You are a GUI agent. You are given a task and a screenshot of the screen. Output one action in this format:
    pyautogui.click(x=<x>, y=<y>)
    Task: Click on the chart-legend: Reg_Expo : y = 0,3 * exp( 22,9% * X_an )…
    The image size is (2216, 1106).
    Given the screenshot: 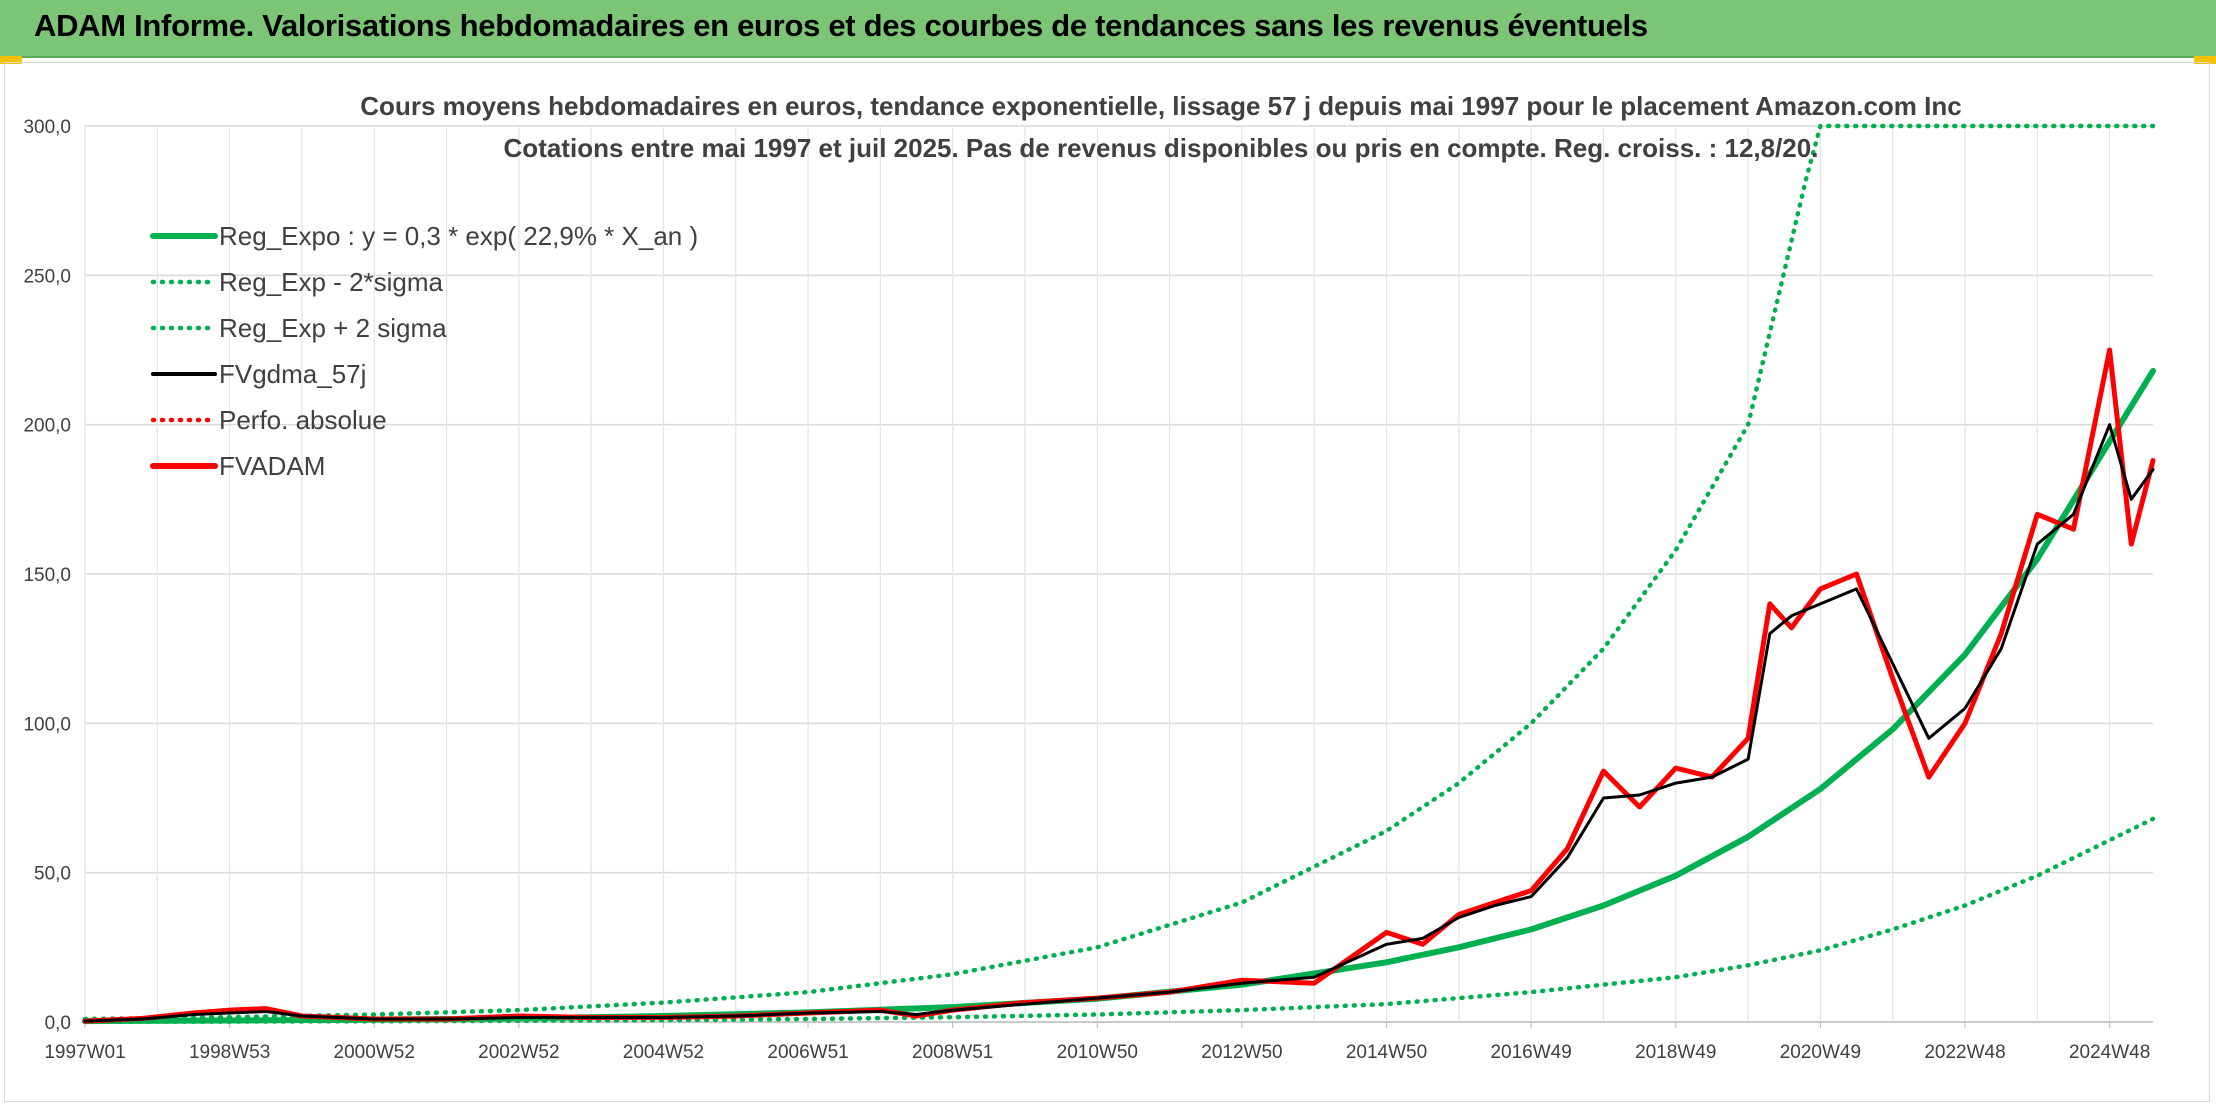 What is the action you would take?
    pyautogui.click(x=424, y=351)
    